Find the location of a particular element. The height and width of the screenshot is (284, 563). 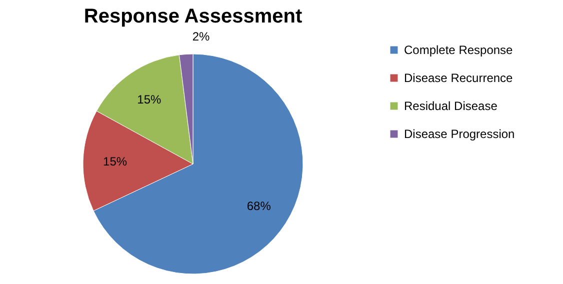

legend-label: Disease Progression is located at coordinates (459, 134).